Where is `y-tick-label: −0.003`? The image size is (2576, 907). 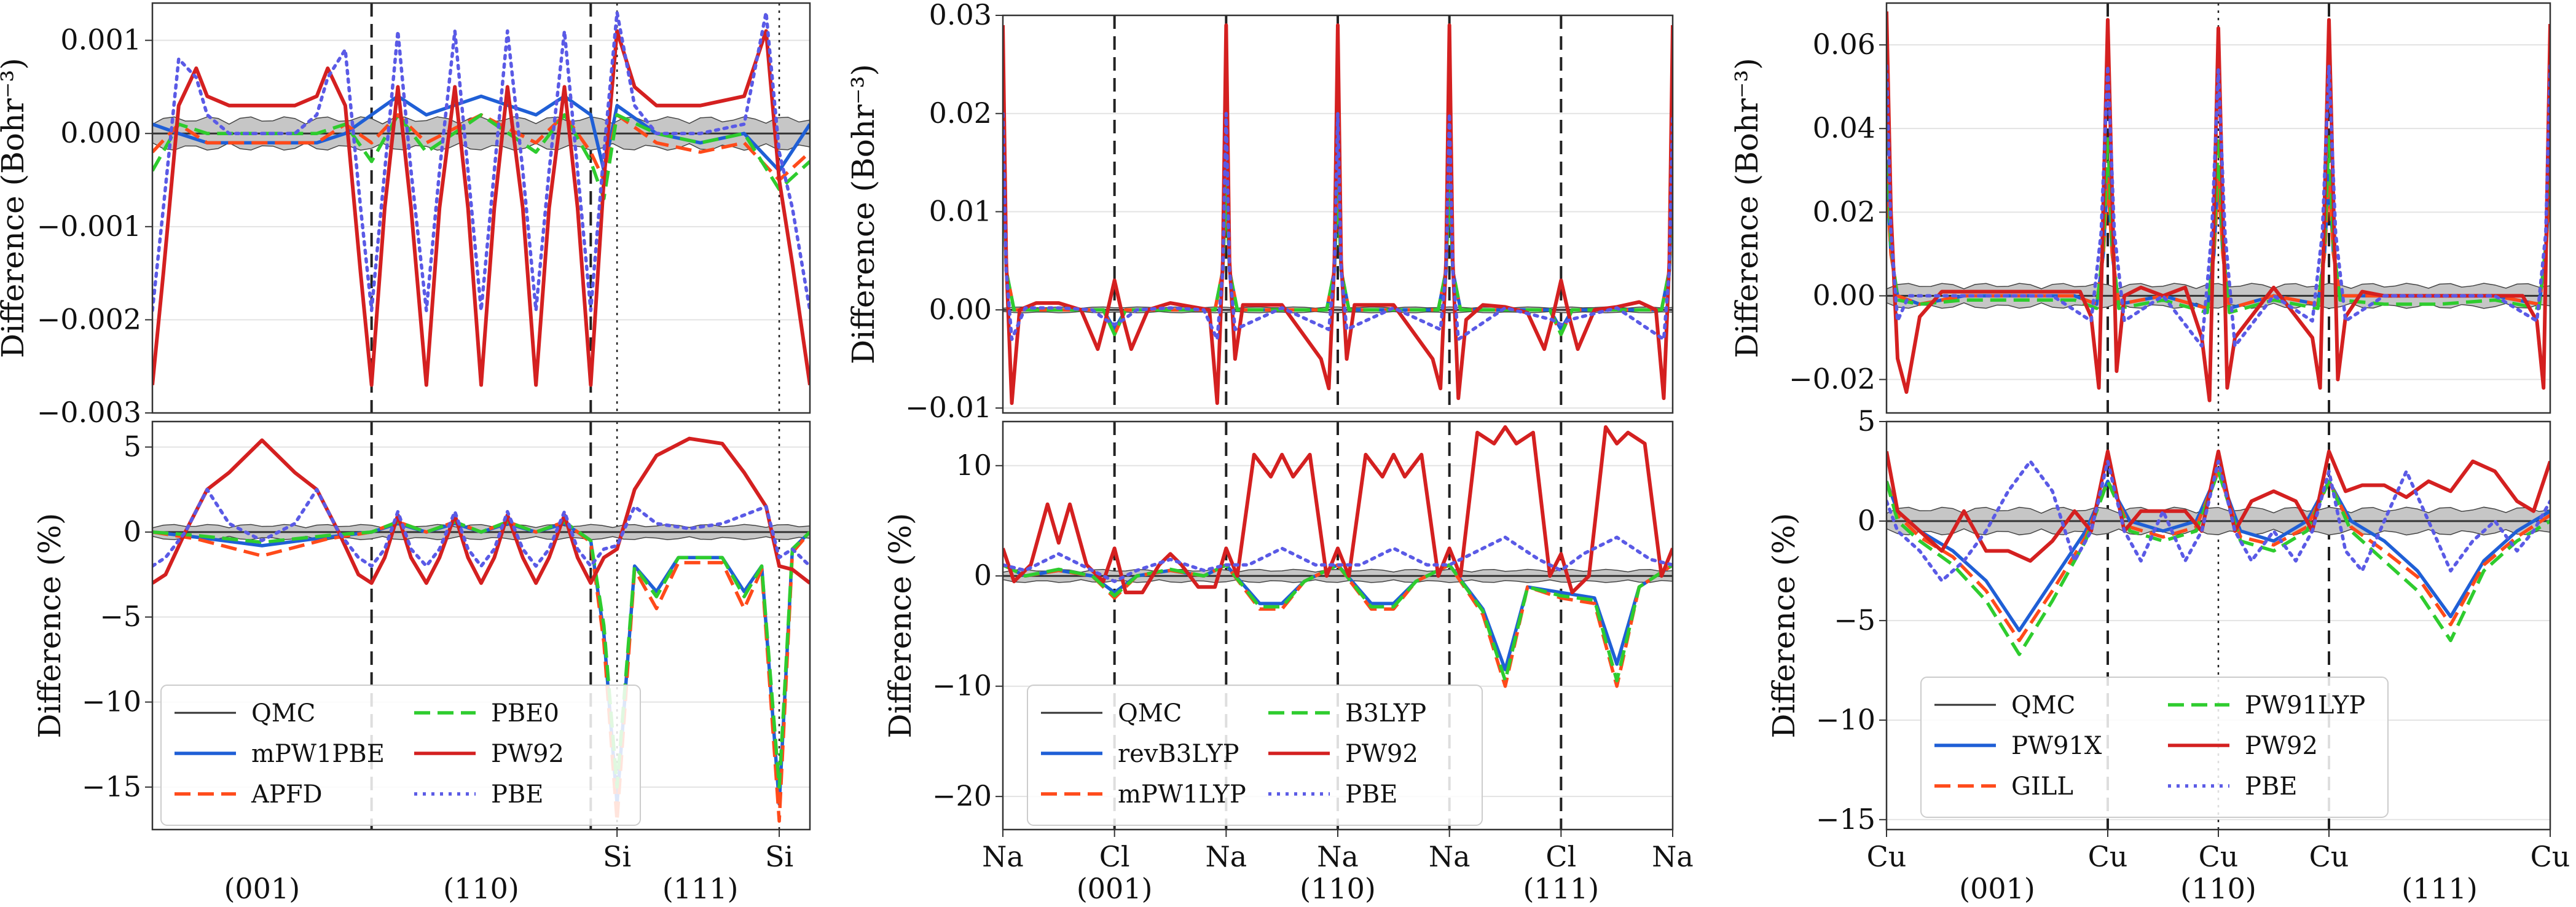 y-tick-label: −0.003 is located at coordinates (89, 413).